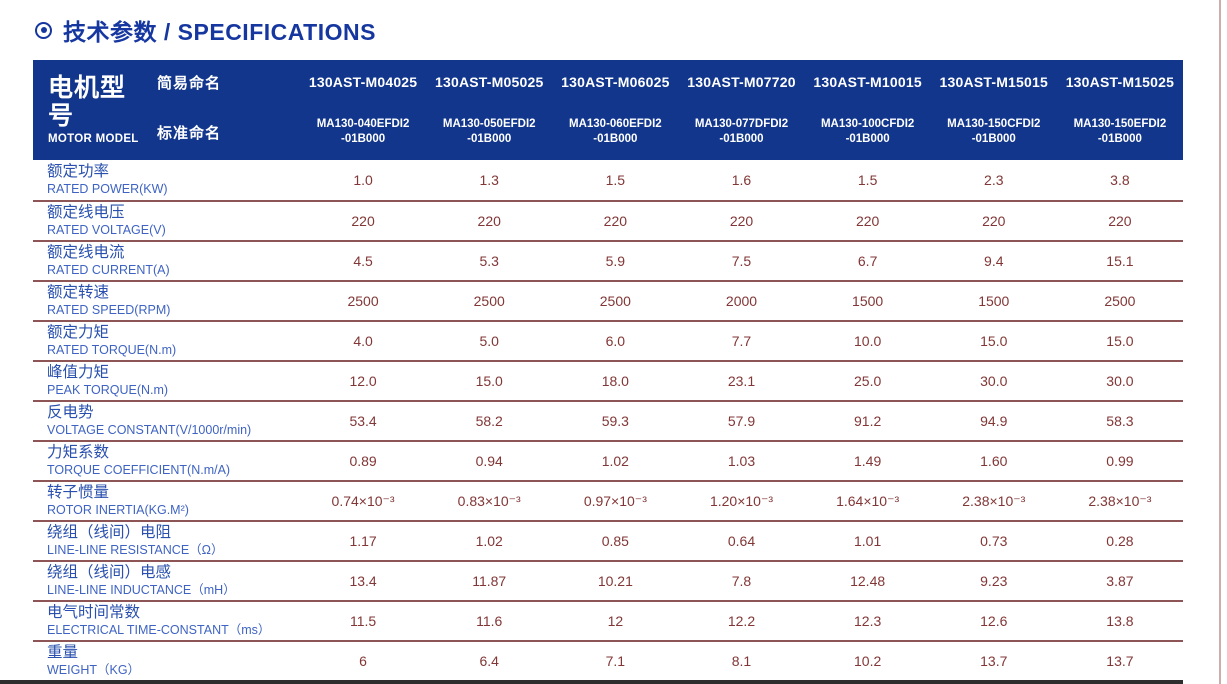  Describe the element at coordinates (86, 213) in the screenshot. I see `row-label-cn: 额定线电压` at that location.